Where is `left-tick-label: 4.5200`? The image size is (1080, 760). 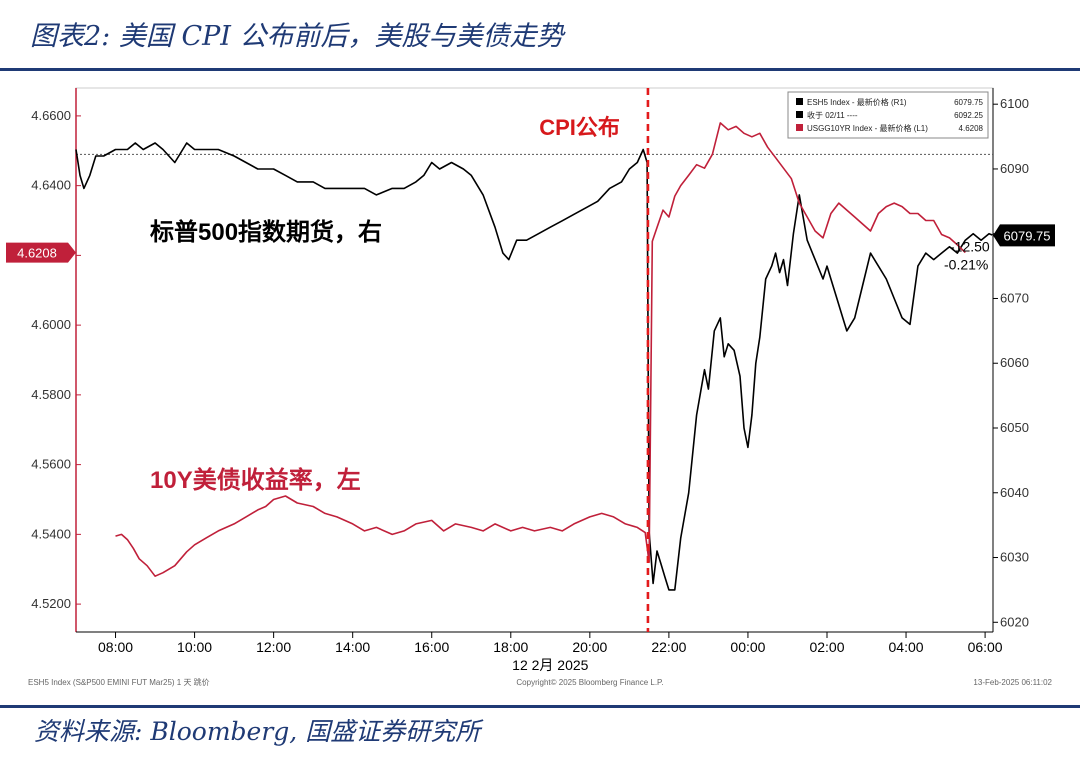
left-tick-label: 4.5200 is located at coordinates (51, 603).